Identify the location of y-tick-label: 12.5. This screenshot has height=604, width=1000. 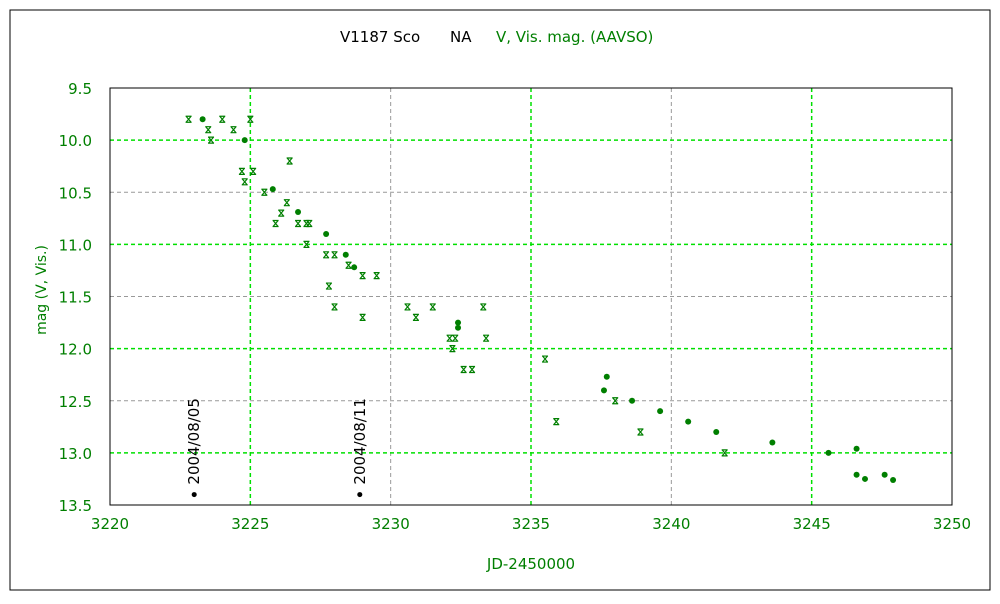
(75, 402).